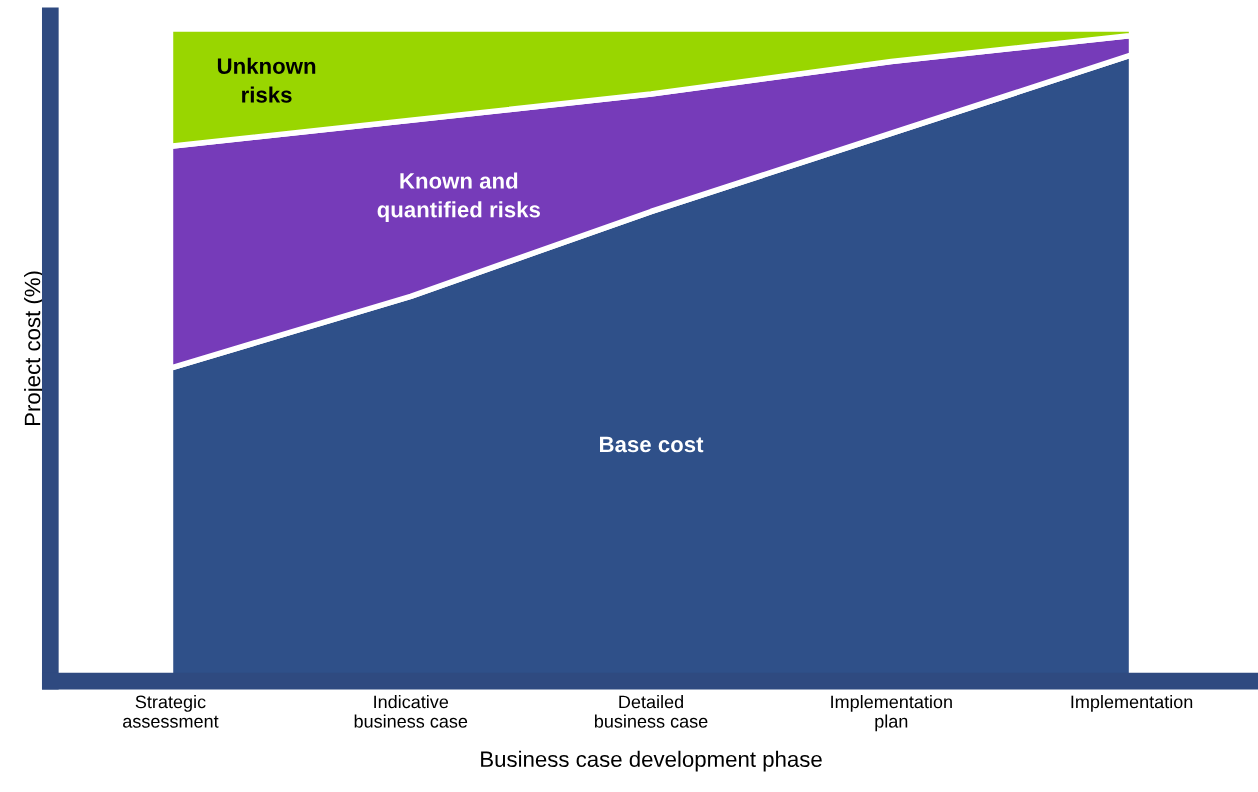 Image resolution: width=1258 pixels, height=792 pixels. Describe the element at coordinates (651, 761) in the screenshot. I see `x-axis-title: Business case development phase` at that location.